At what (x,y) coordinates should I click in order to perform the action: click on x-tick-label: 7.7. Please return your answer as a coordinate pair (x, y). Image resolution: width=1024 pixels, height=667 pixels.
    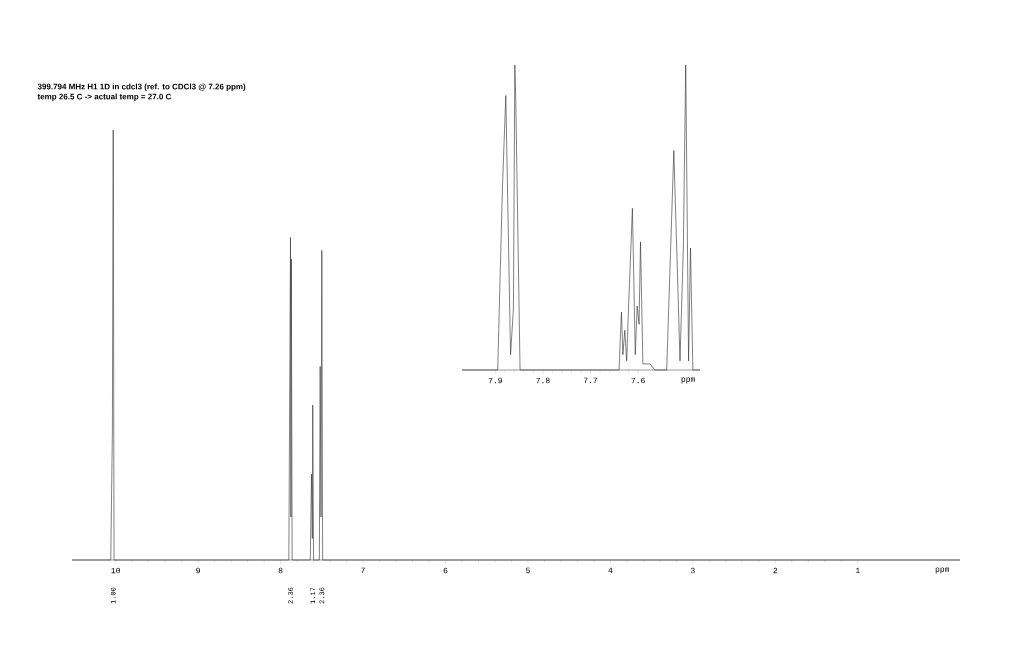
    Looking at the image, I should click on (590, 380).